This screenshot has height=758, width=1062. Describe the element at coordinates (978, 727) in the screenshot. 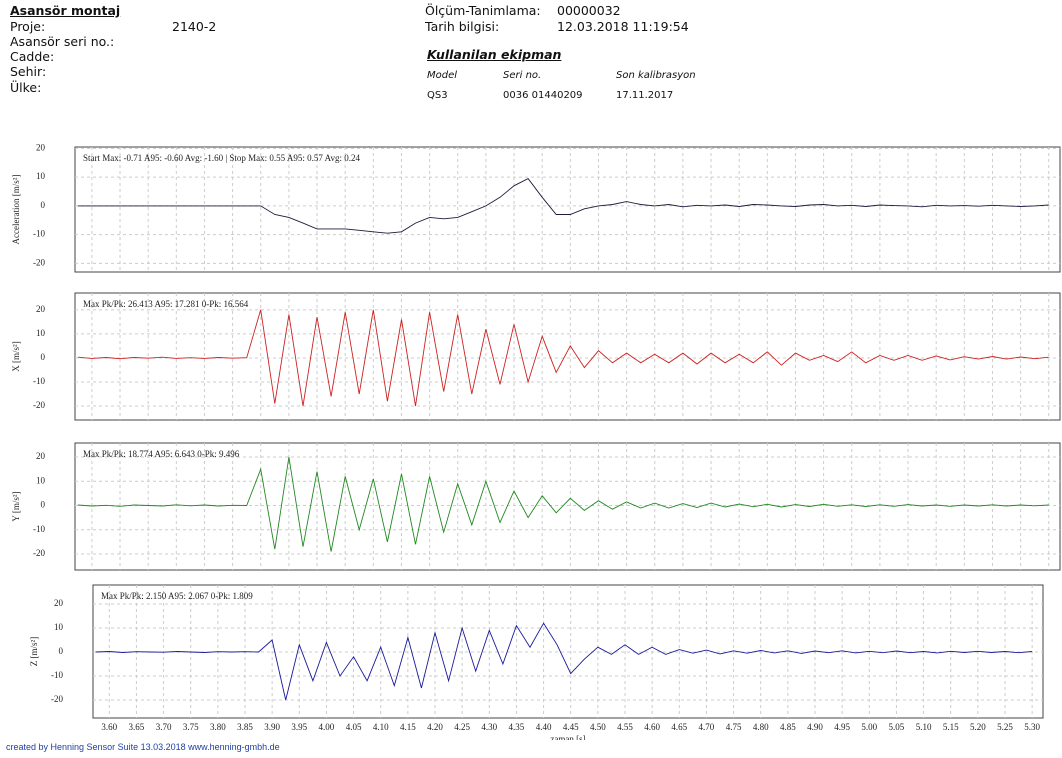

I see `x-tick-label: 5.20` at that location.